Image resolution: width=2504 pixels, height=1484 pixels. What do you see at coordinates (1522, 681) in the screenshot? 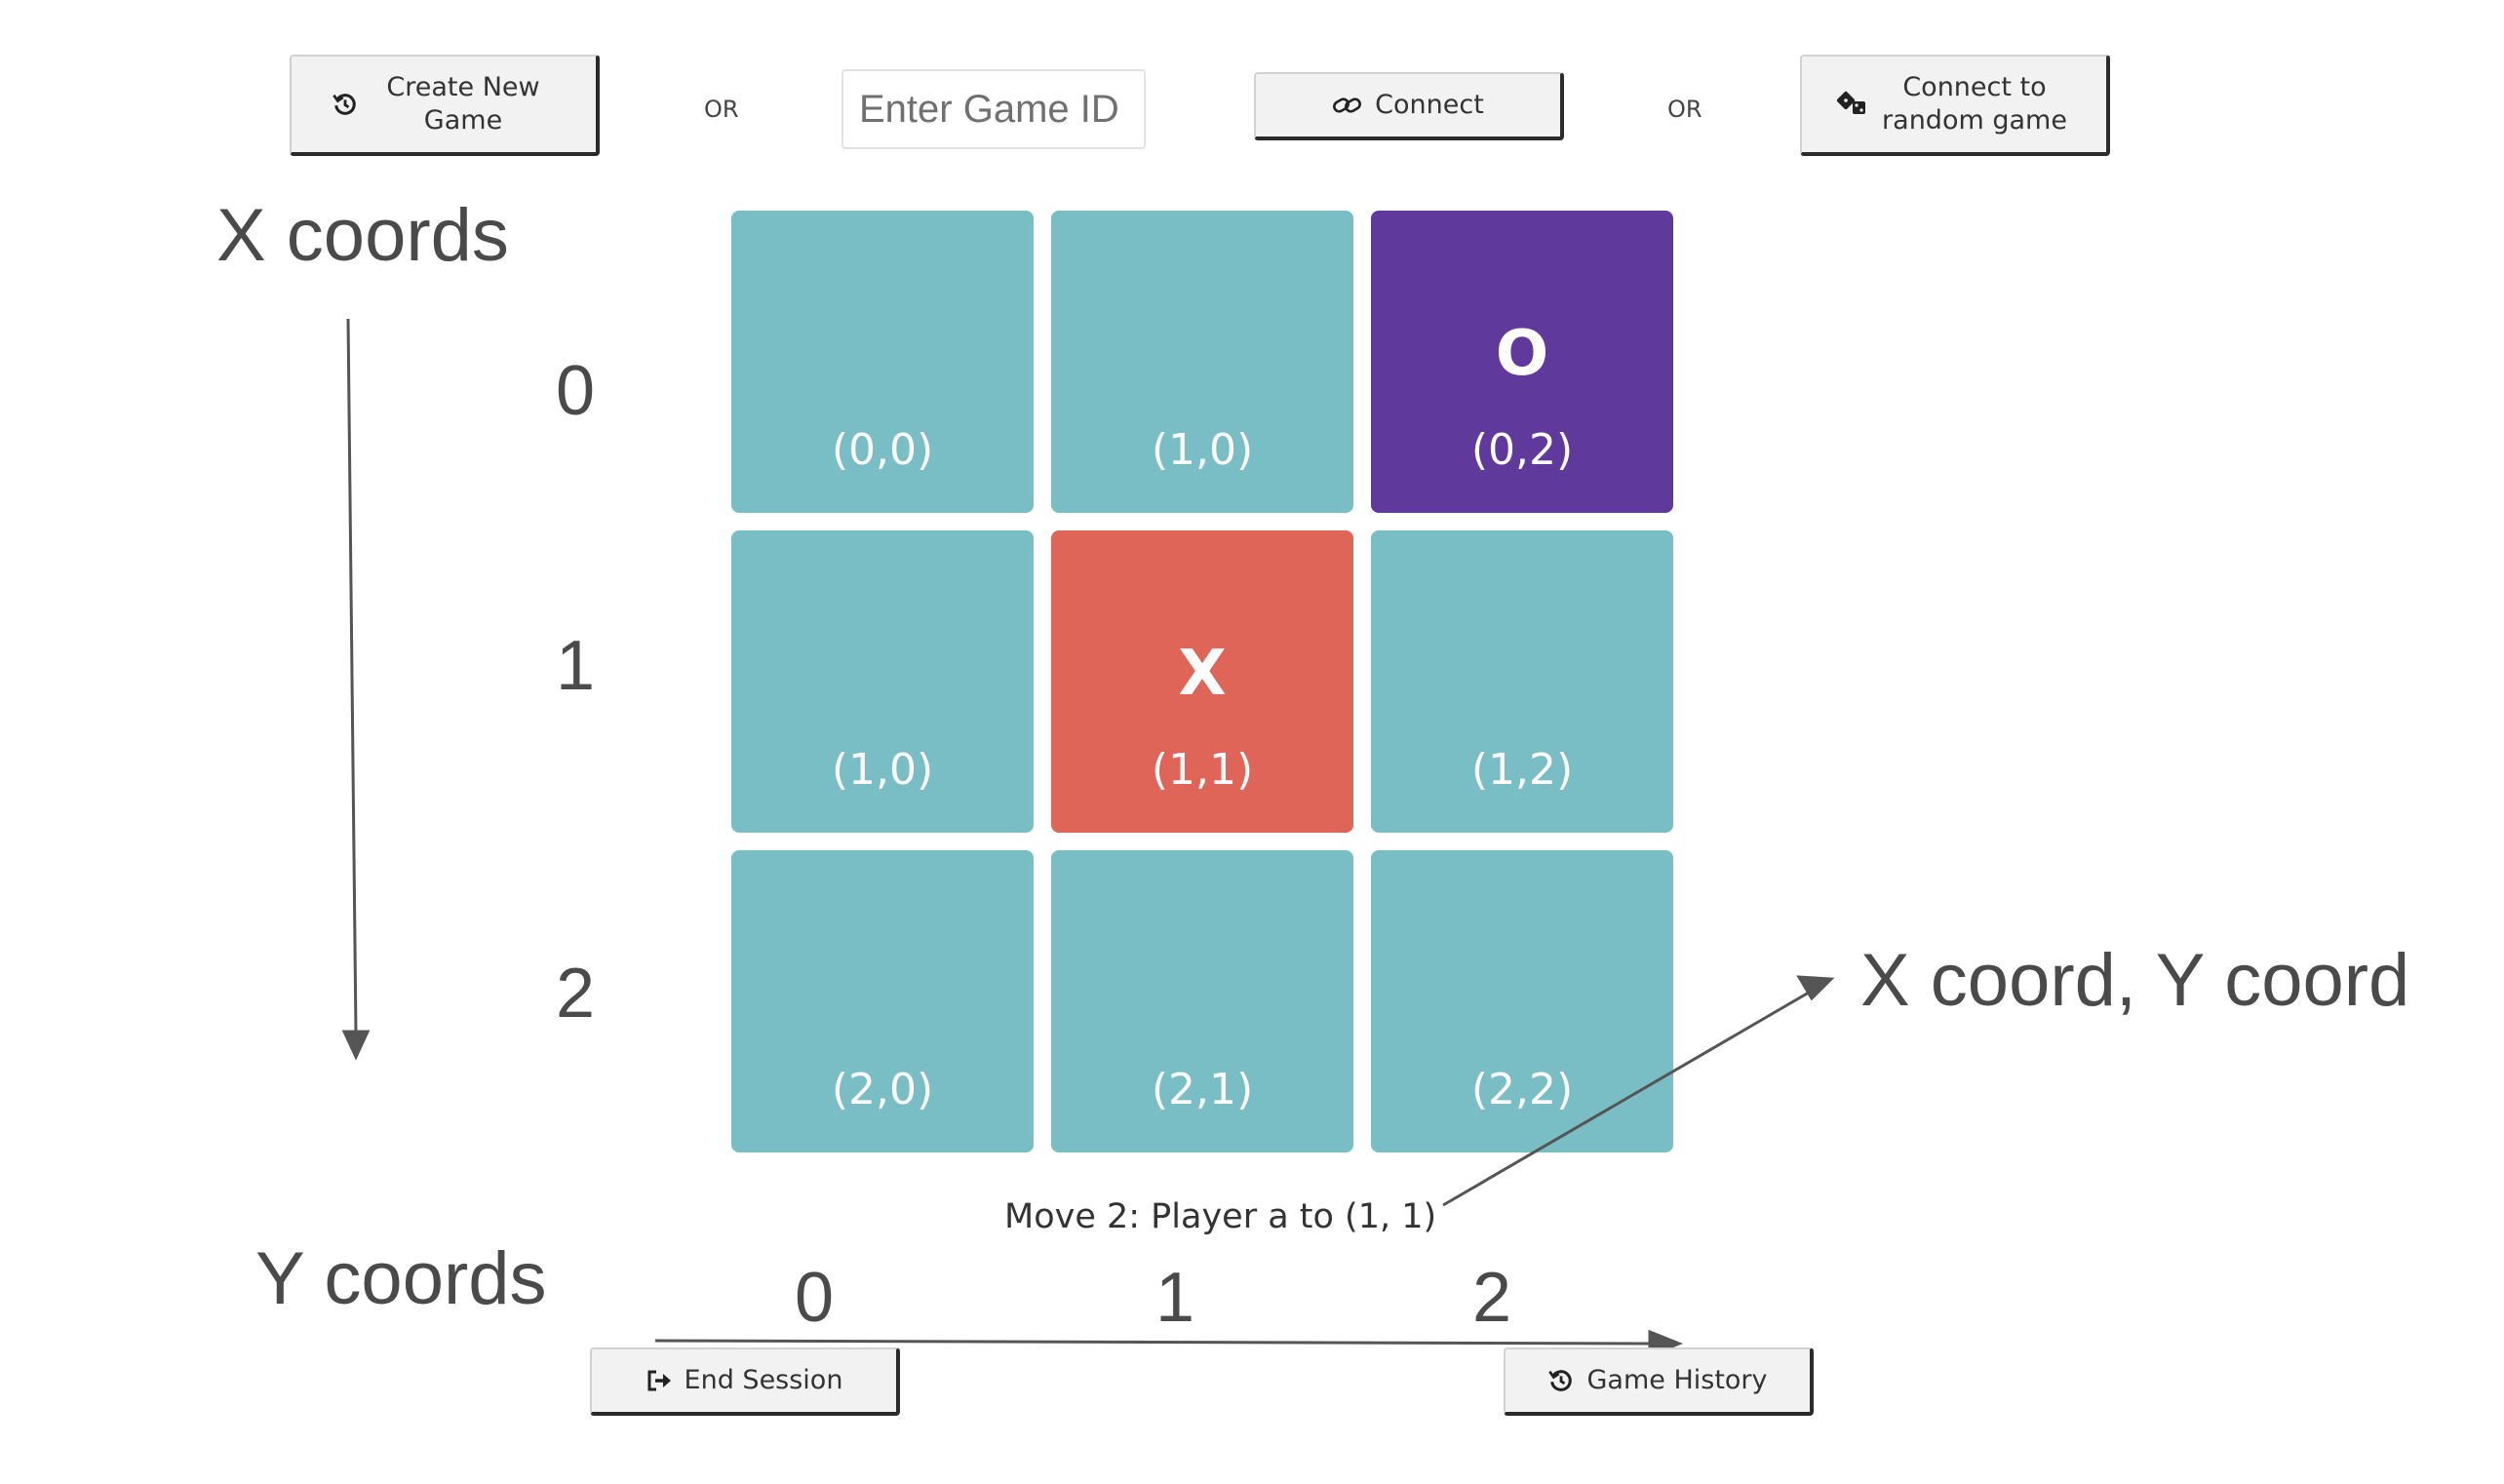
I see `board-cell: (1,2)` at bounding box center [1522, 681].